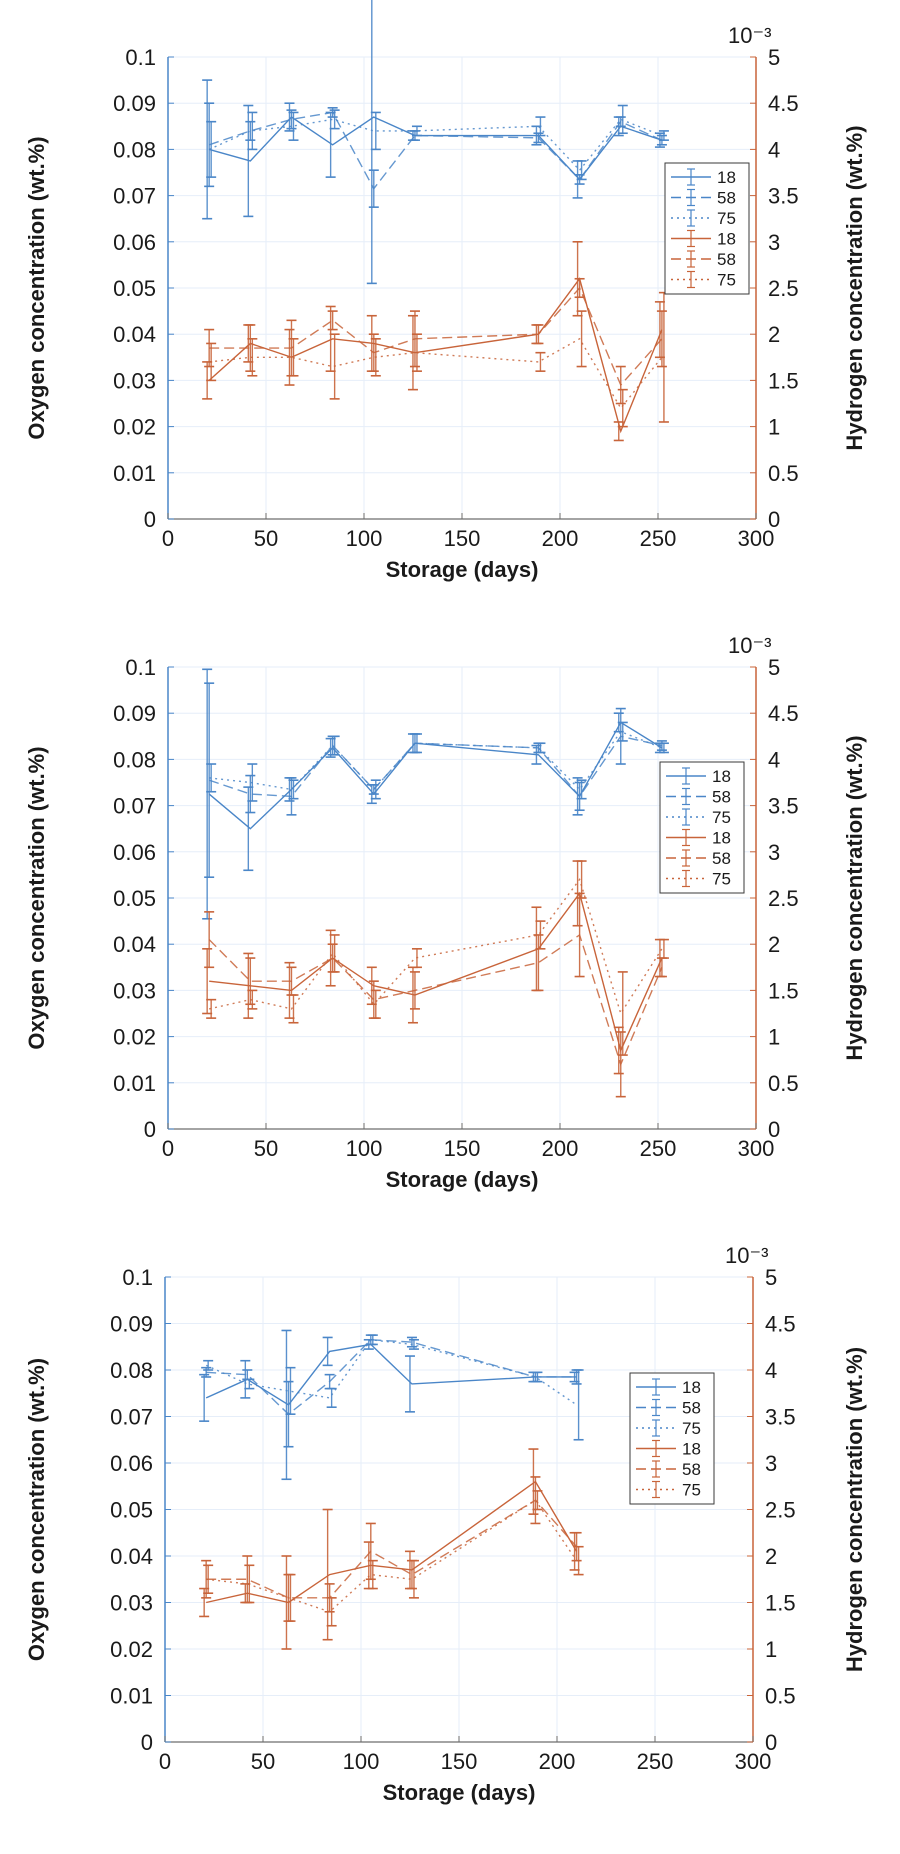  I want to click on y-tick-label: 0.06, so click(131, 1463).